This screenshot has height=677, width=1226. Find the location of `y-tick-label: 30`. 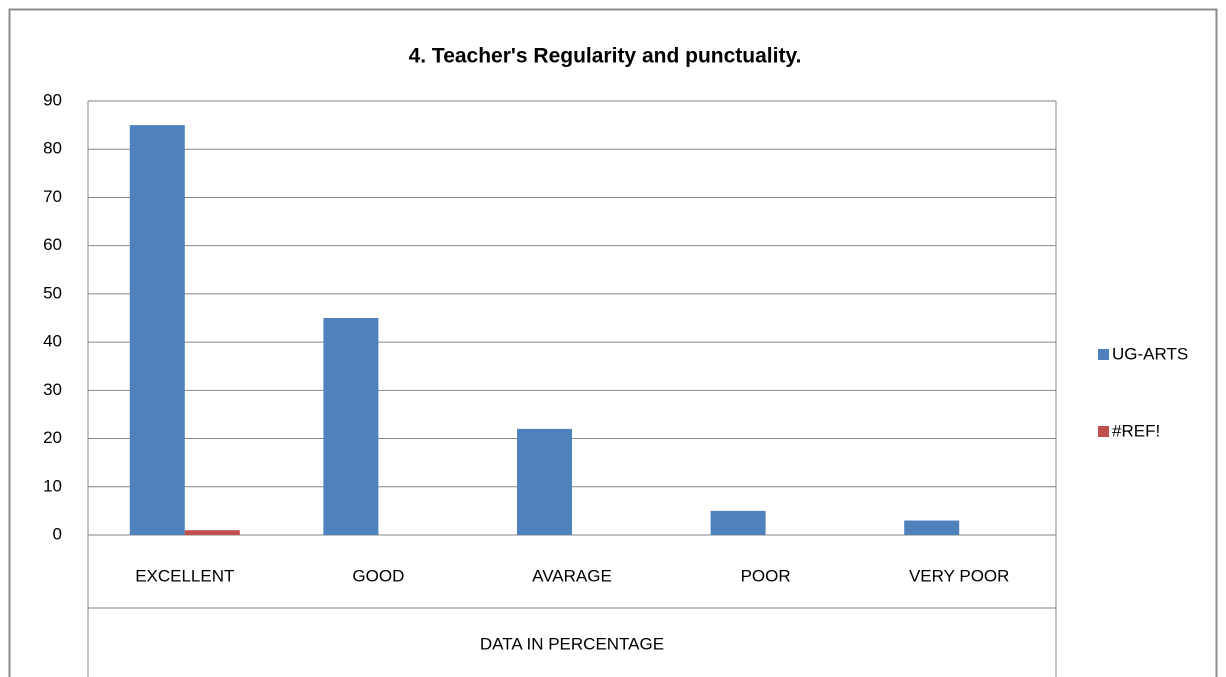

y-tick-label: 30 is located at coordinates (52, 389).